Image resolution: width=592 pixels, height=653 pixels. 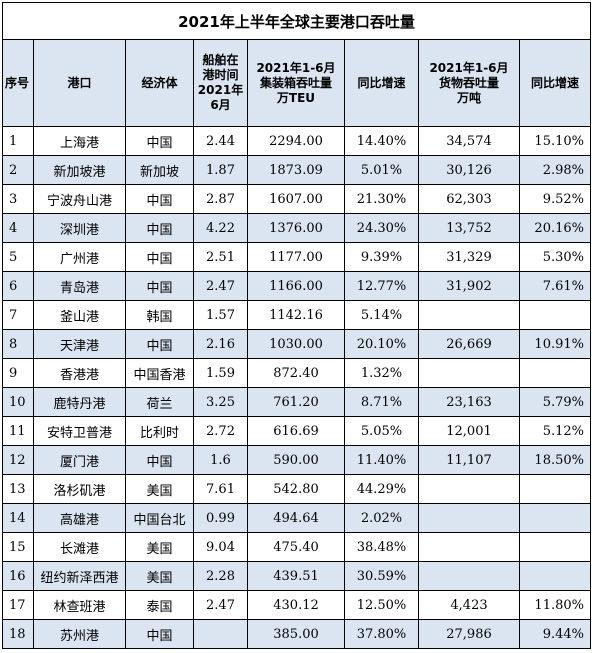 What do you see at coordinates (79, 605) in the screenshot?
I see `cell-port: 林查班港` at bounding box center [79, 605].